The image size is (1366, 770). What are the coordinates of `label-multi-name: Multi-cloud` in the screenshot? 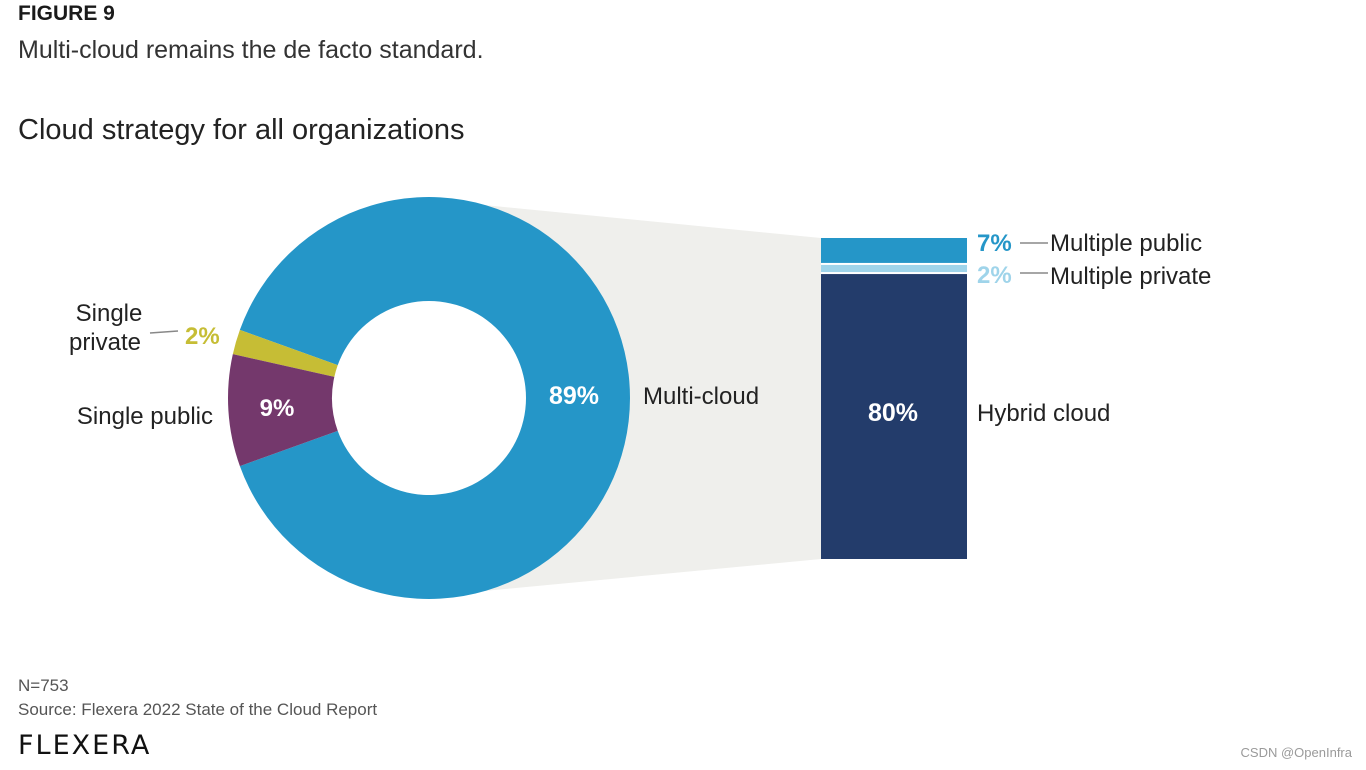 It's located at (701, 396).